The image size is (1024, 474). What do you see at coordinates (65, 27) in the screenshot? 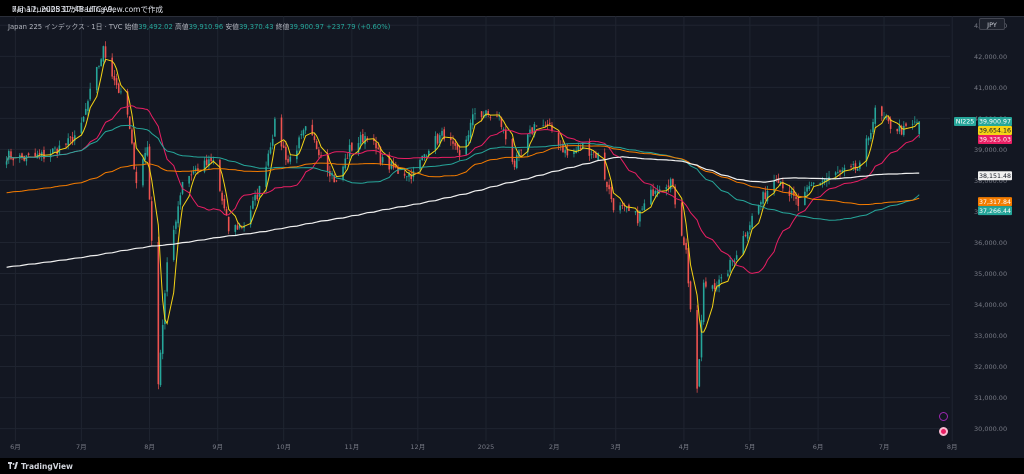
I see `symbol-title: Japan 225 インデックス · 1日 · TVC` at bounding box center [65, 27].